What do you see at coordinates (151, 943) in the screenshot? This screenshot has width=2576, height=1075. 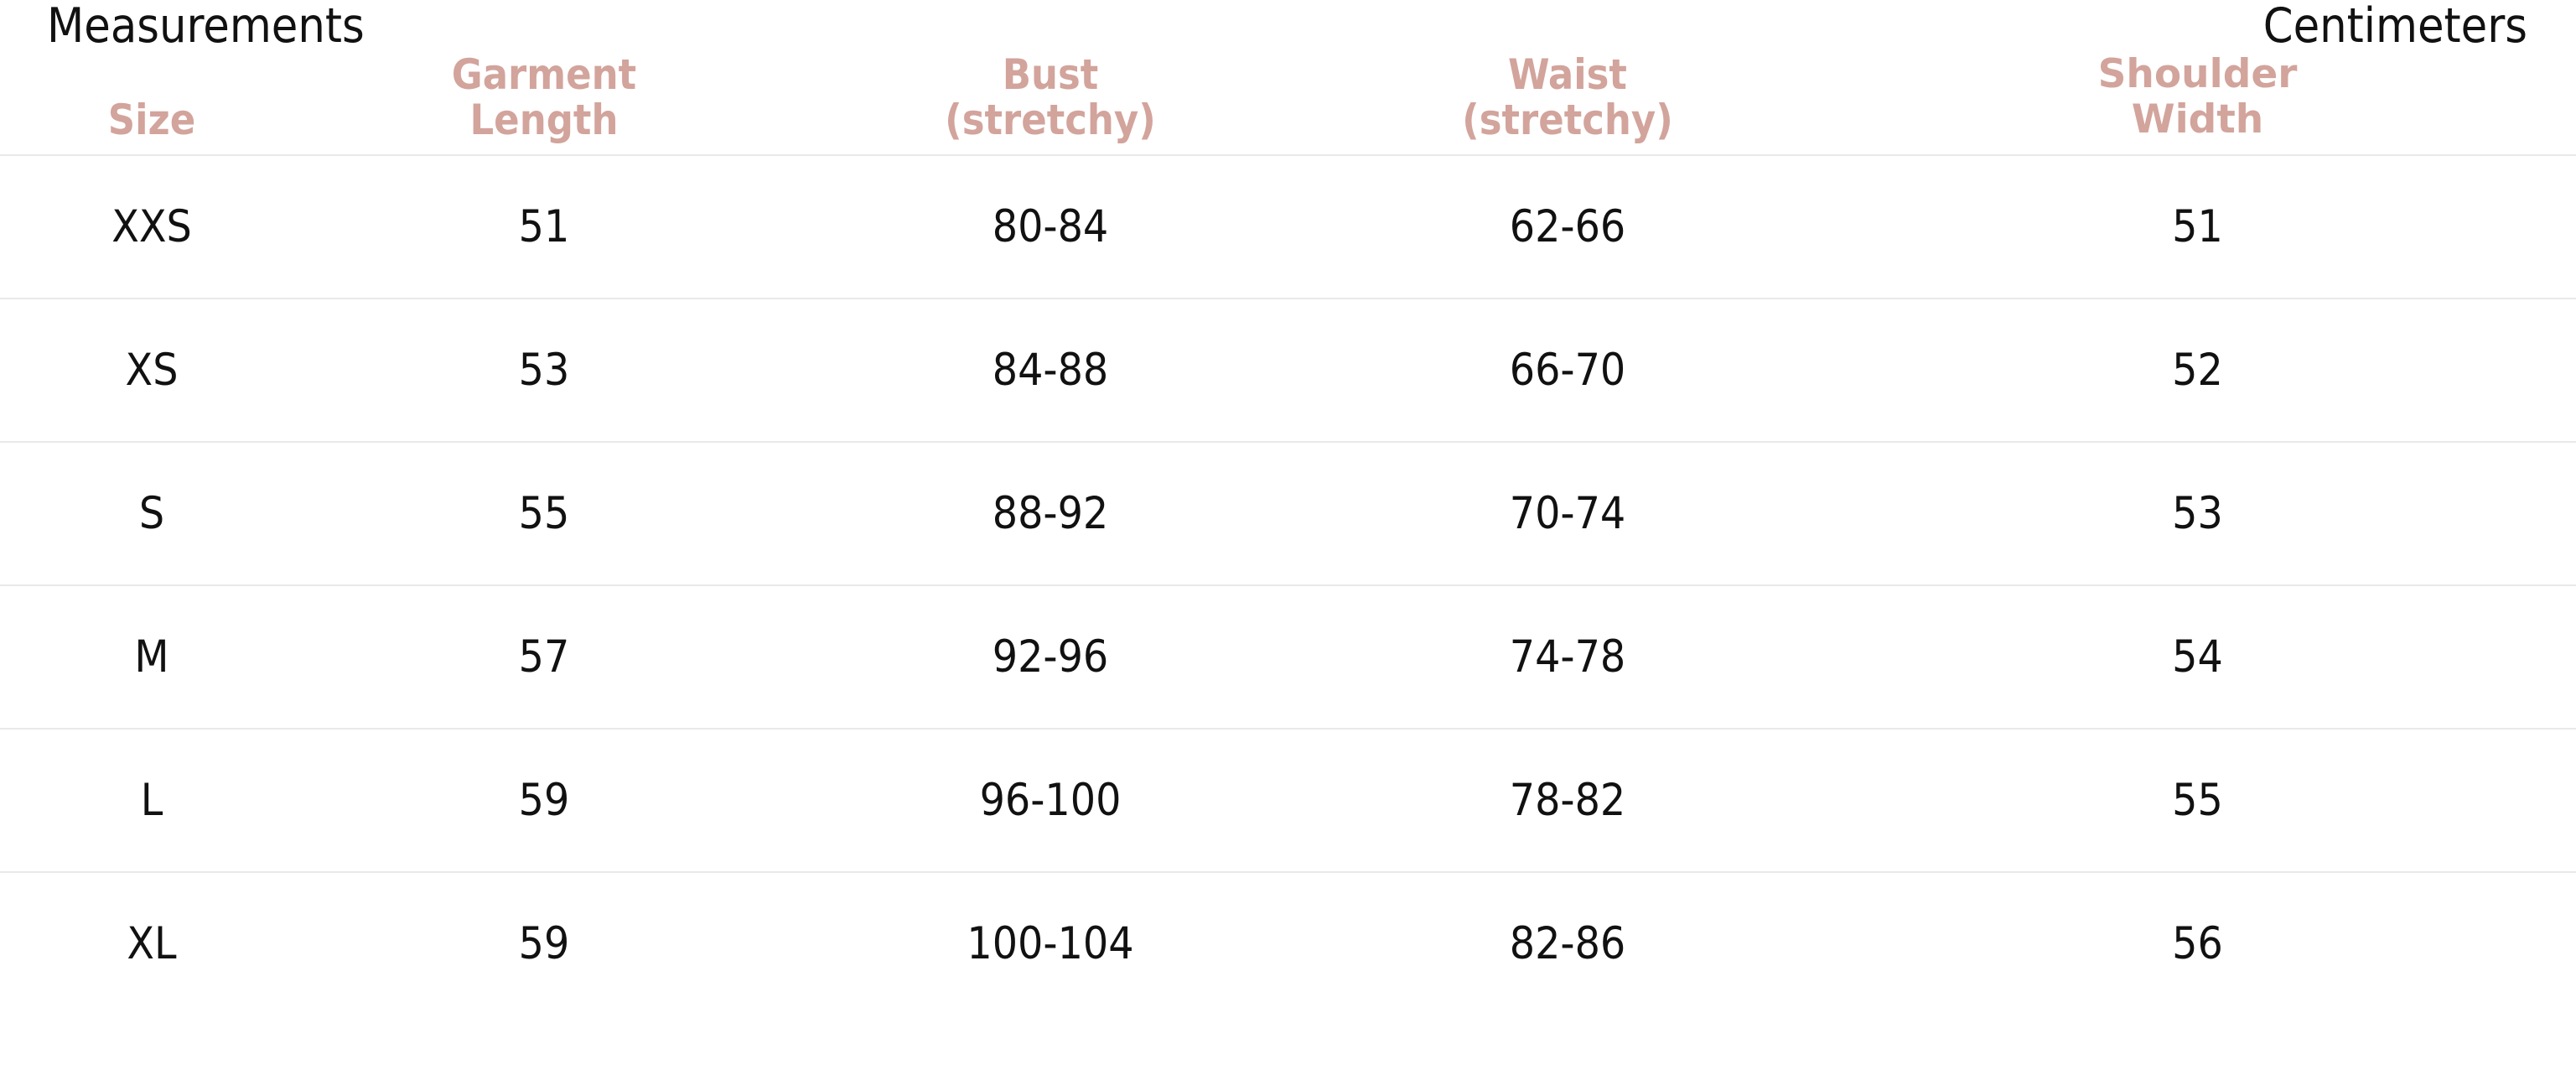 I see `cell-size: XL` at bounding box center [151, 943].